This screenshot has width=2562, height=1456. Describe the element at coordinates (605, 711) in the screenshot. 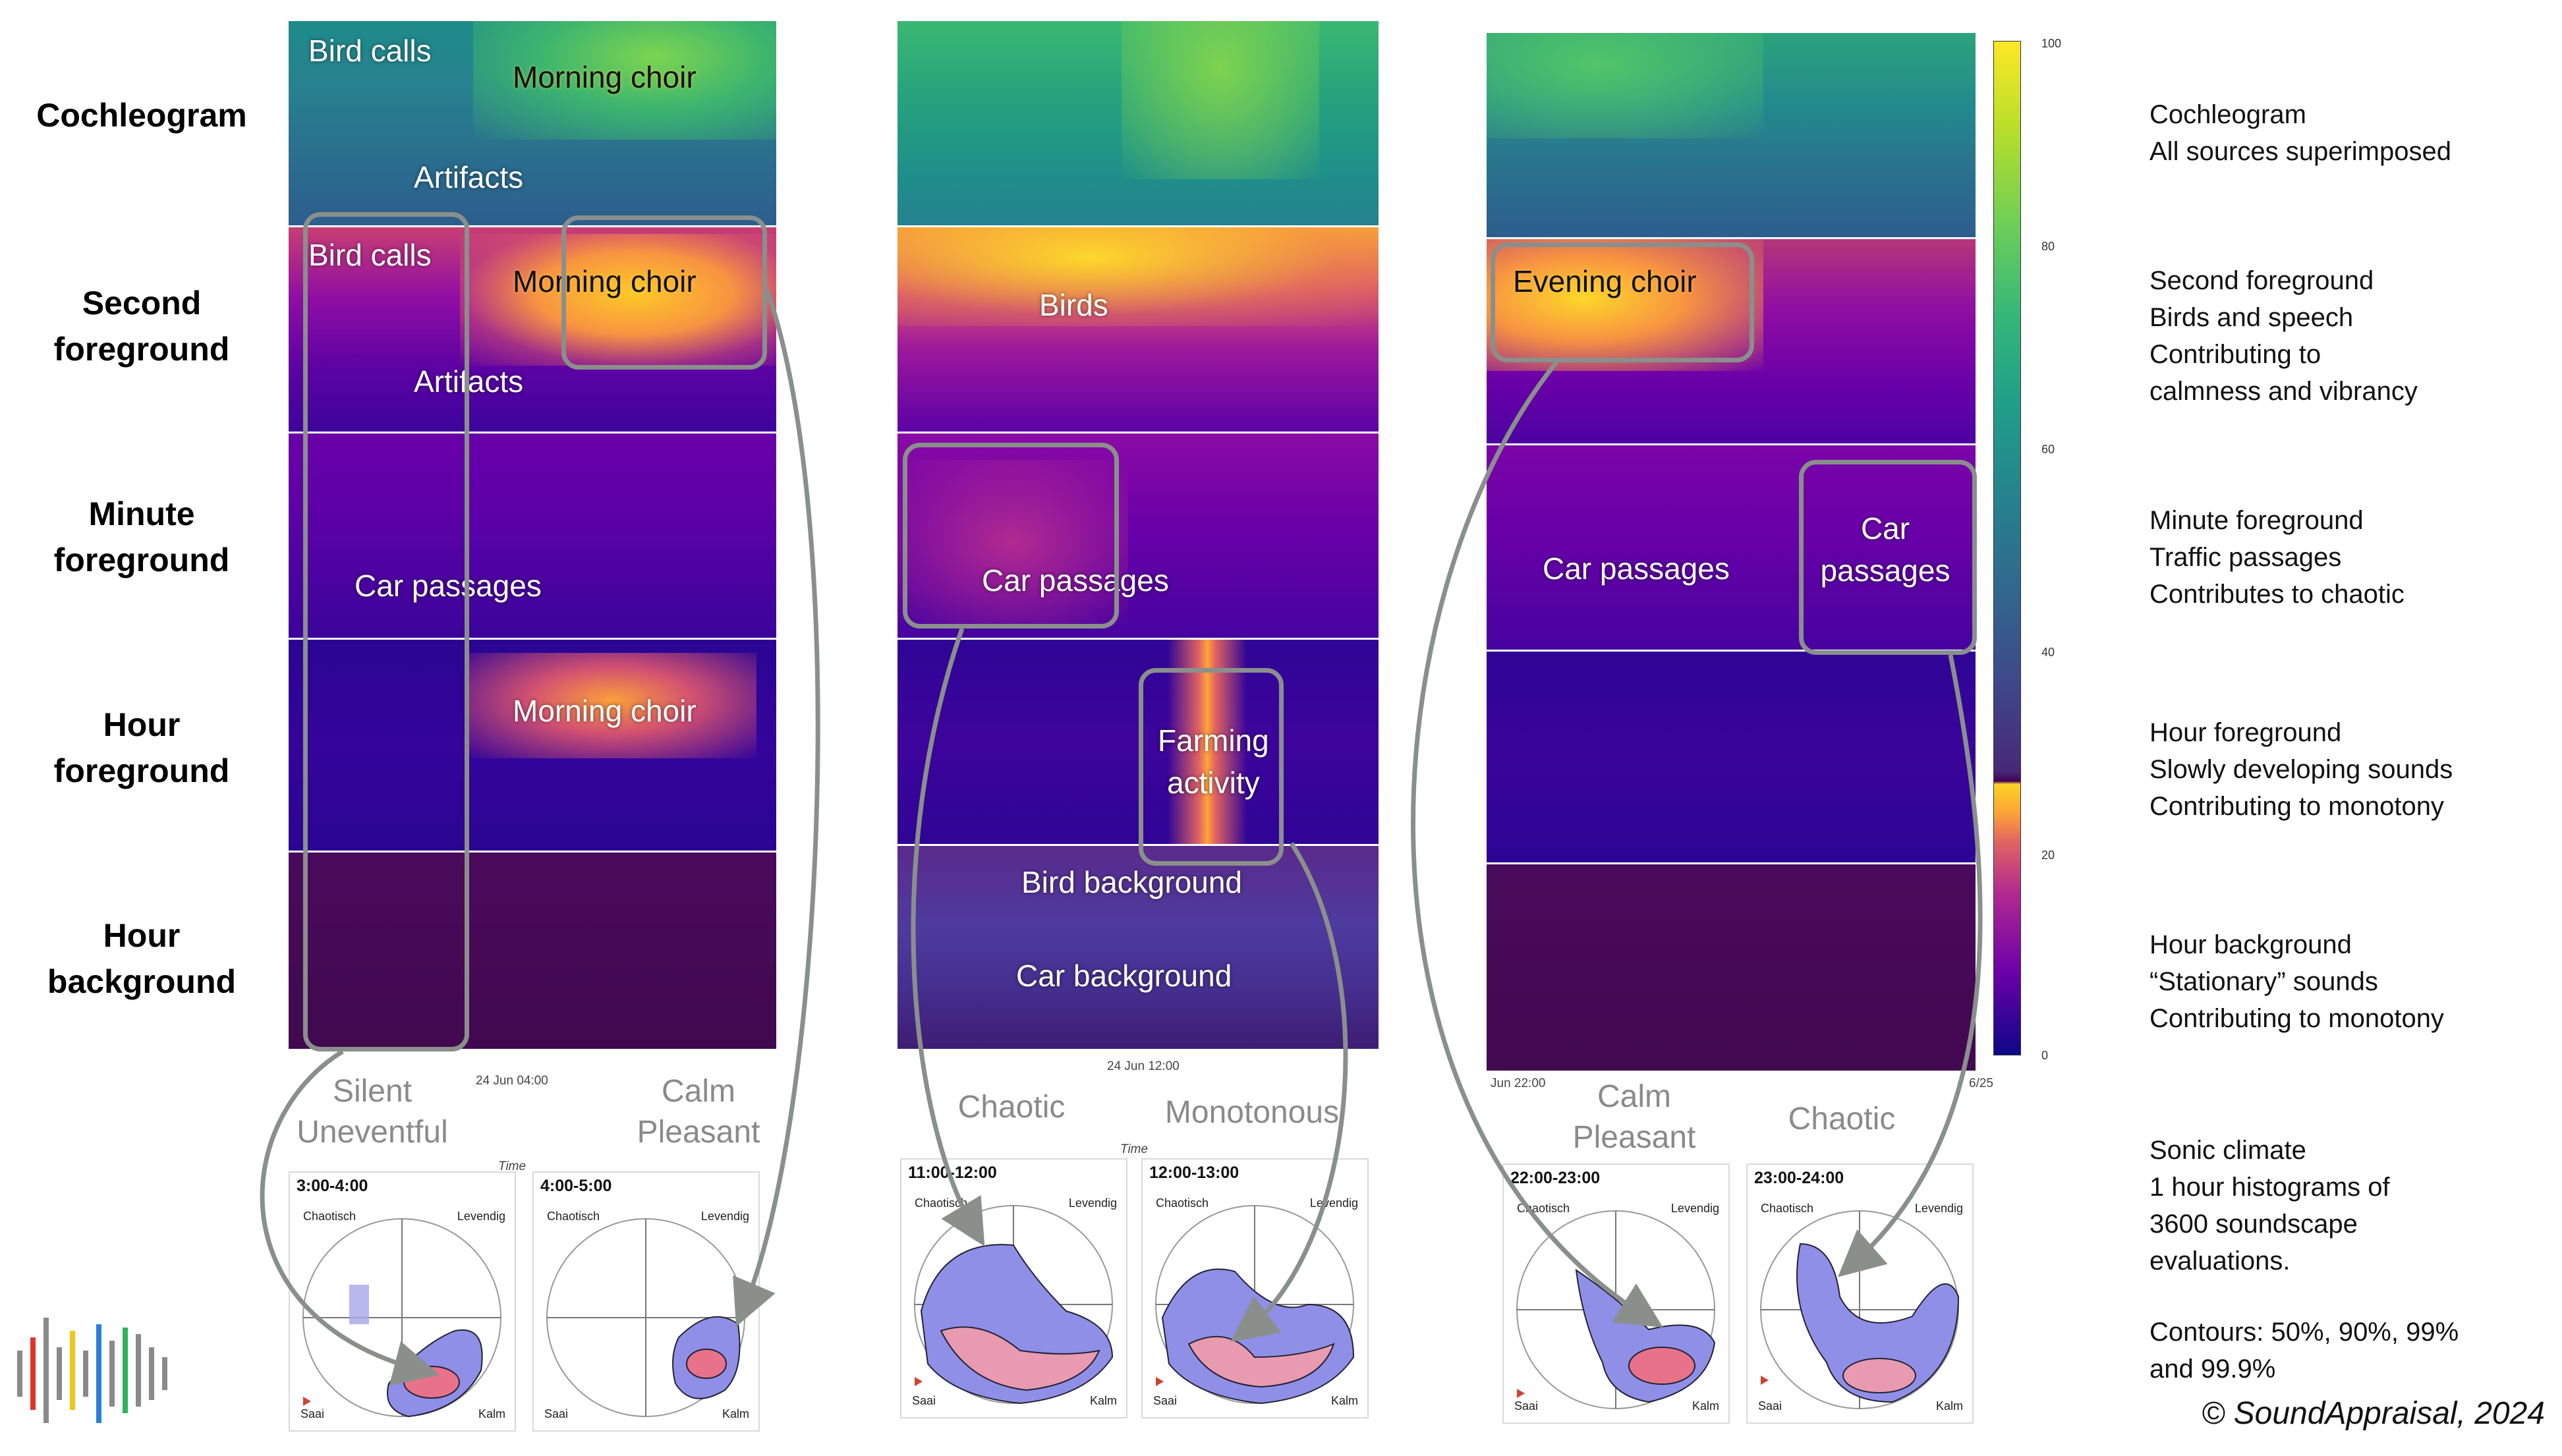

I see `label-morning-choir-hour: Morning choir` at that location.